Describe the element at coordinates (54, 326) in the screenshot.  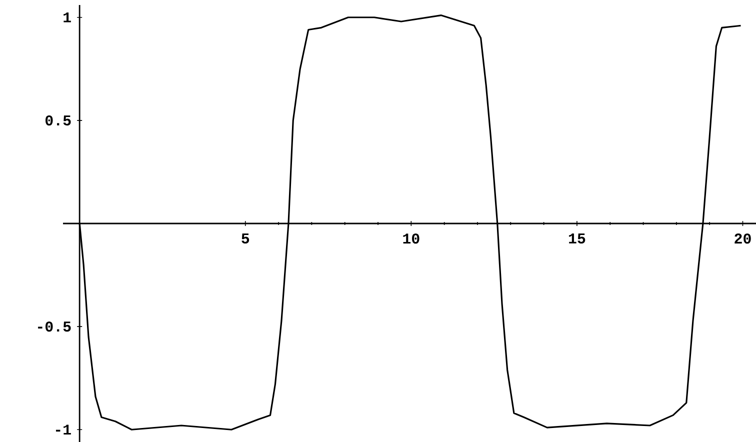
I see `y-tick-label: -0.5` at that location.